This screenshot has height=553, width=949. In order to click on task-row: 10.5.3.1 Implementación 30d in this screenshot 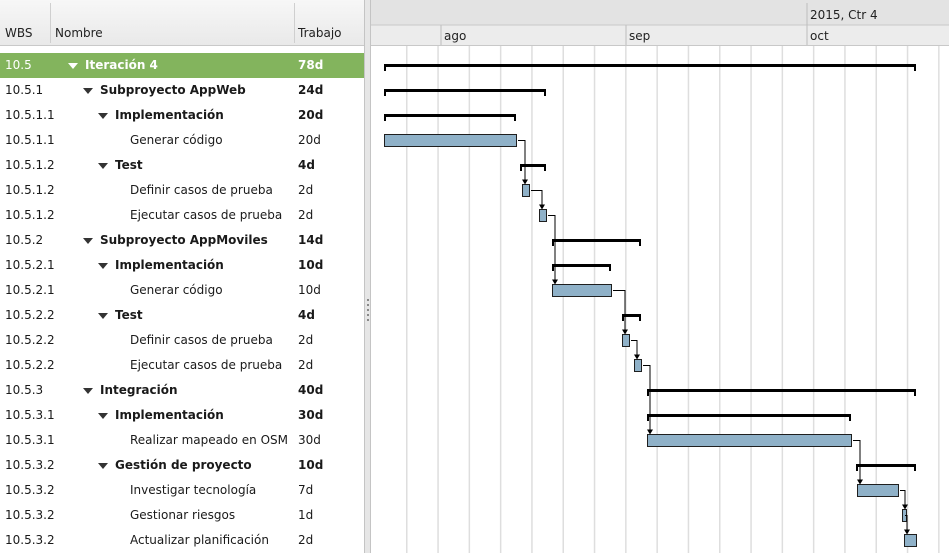, I will do `click(182, 415)`.